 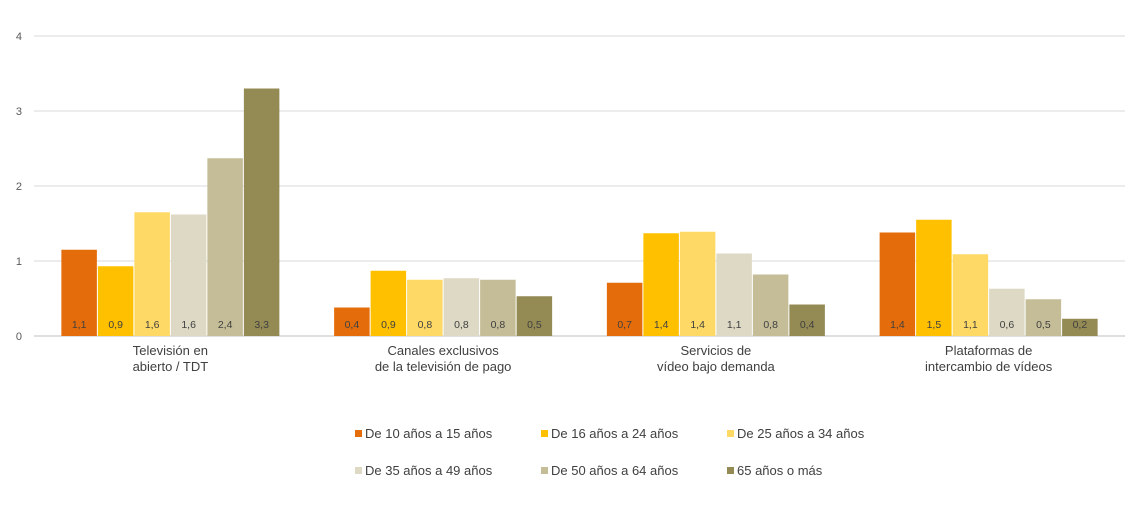 What do you see at coordinates (780, 470) in the screenshot?
I see `legend-label: 65 años o más` at bounding box center [780, 470].